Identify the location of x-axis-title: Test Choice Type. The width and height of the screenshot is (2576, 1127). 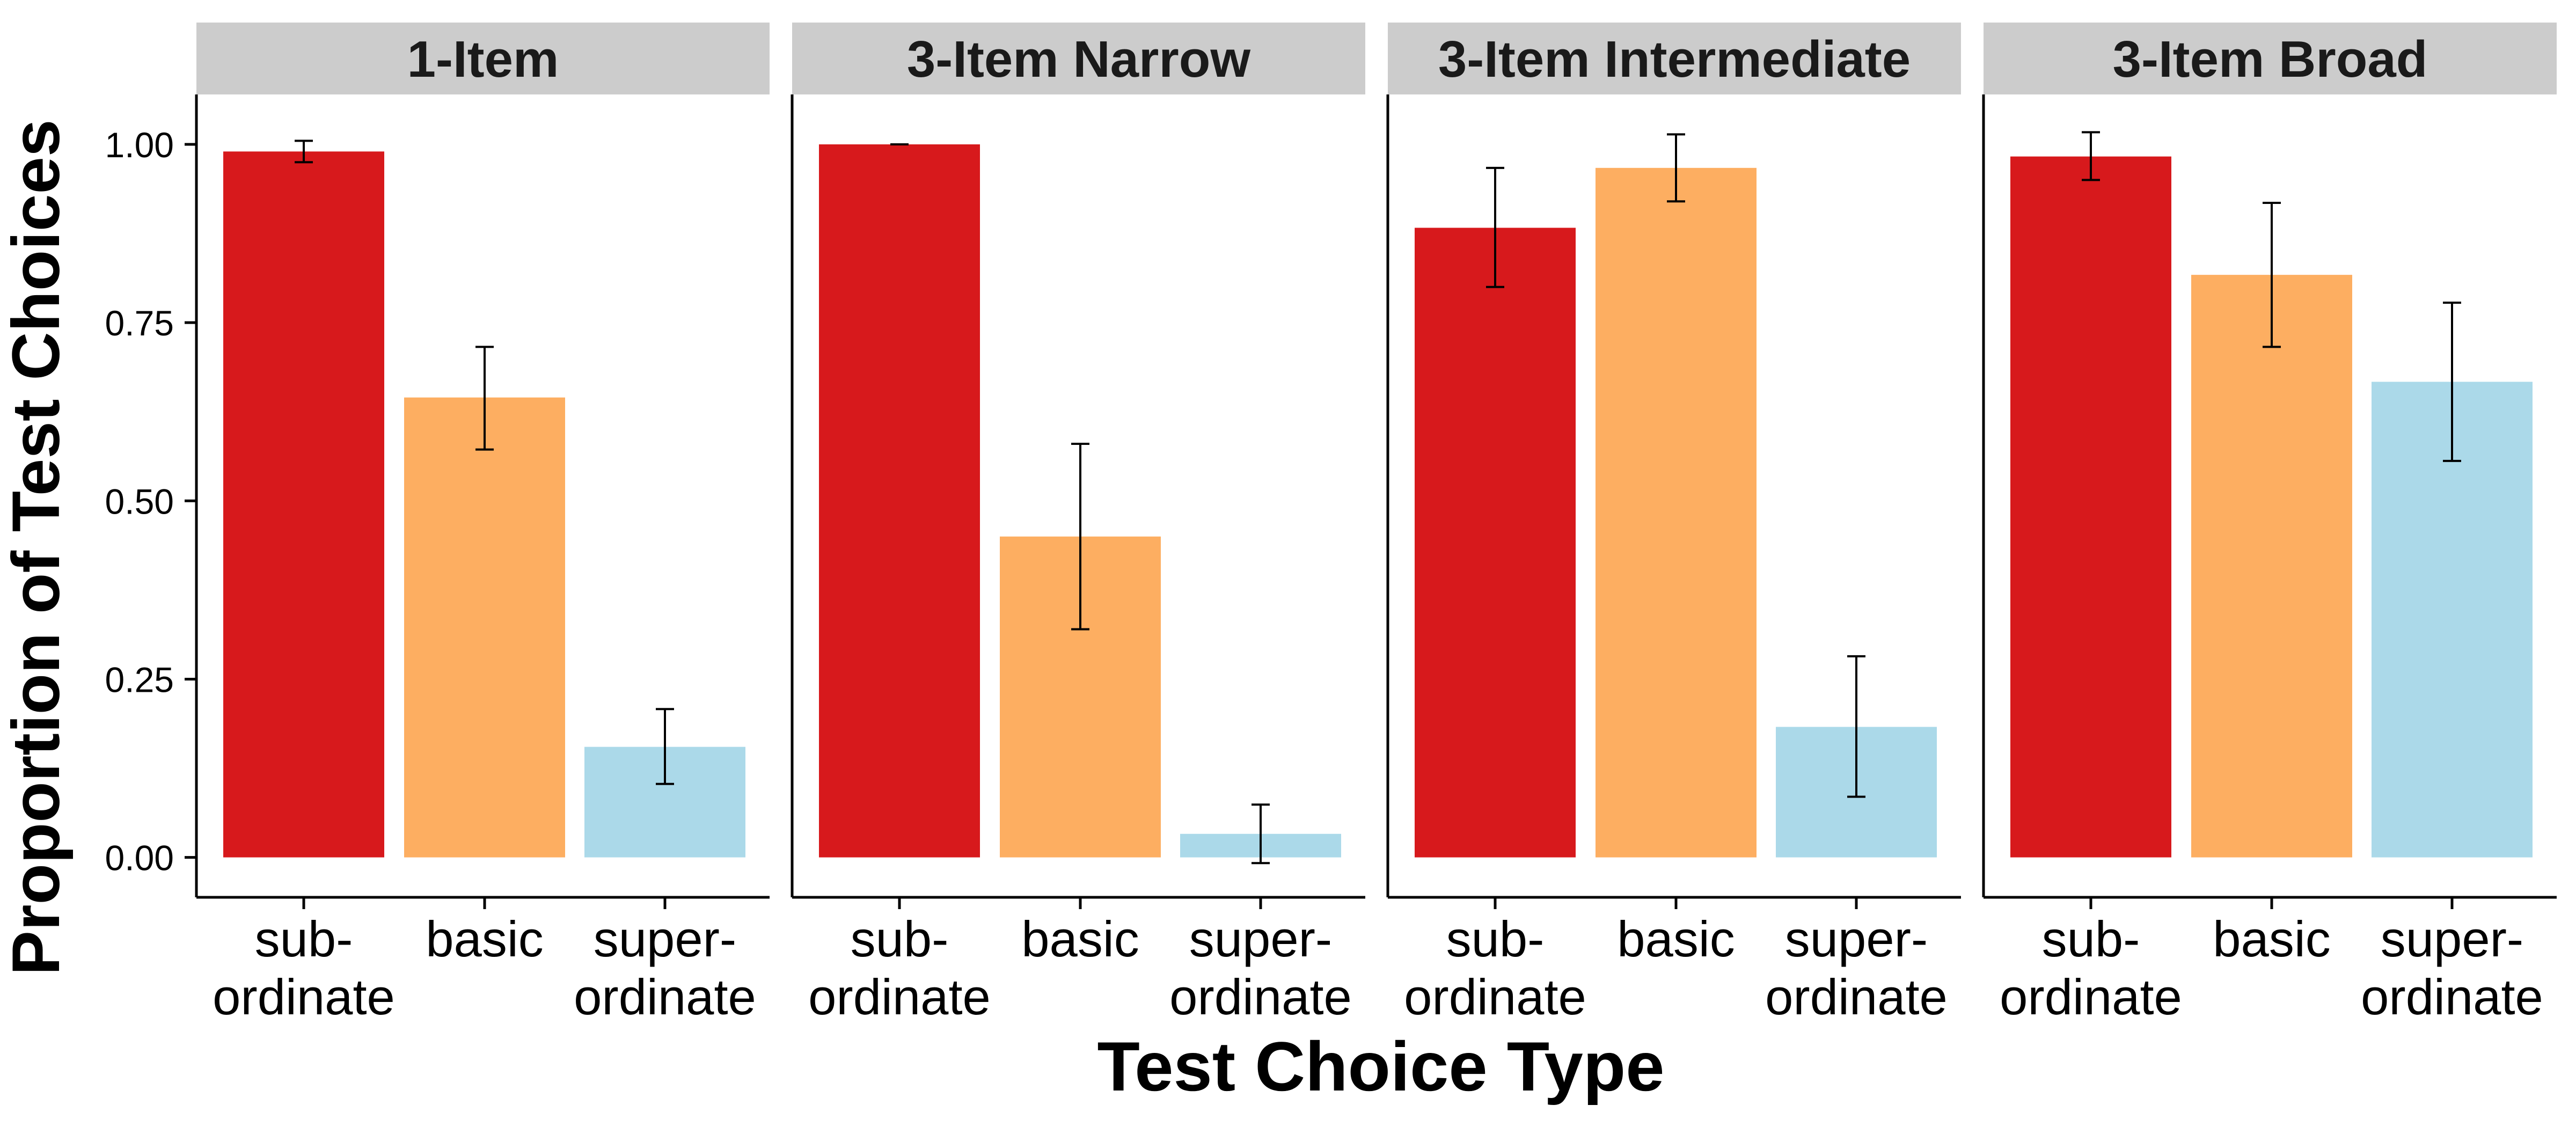
(1380, 1066).